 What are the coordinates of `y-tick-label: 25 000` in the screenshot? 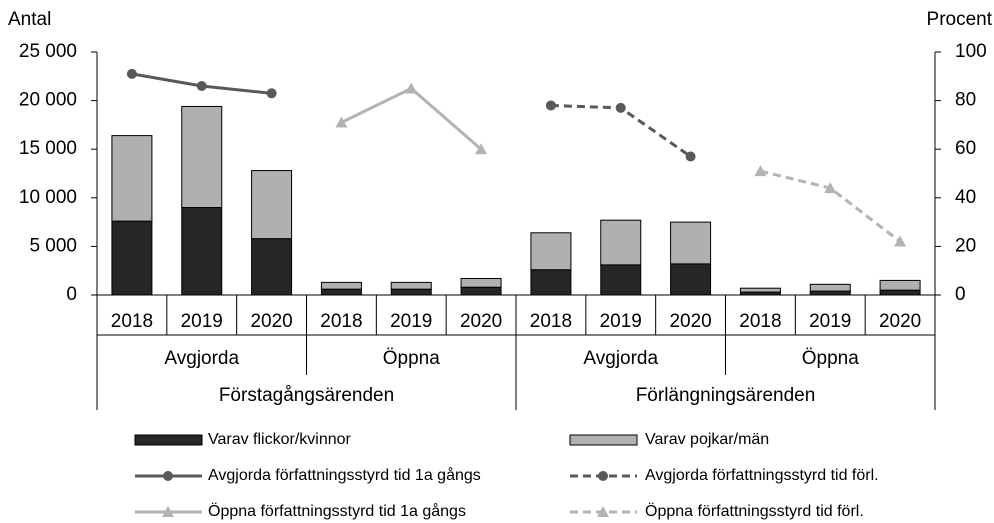 It's located at (48, 51).